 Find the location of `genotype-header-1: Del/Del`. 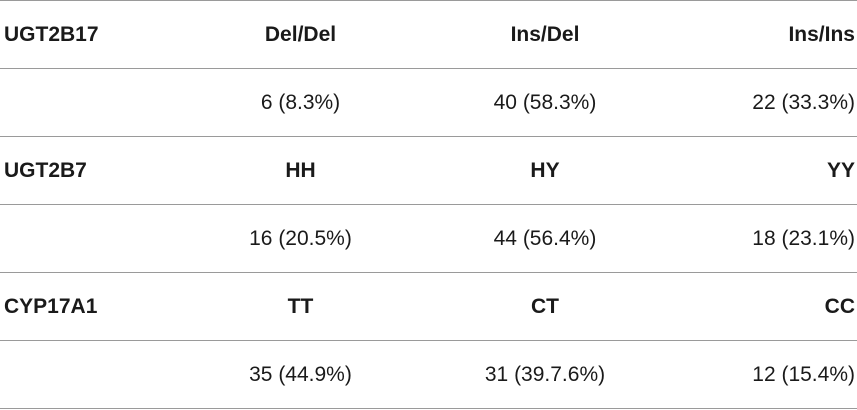

genotype-header-1: Del/Del is located at coordinates (300, 34).